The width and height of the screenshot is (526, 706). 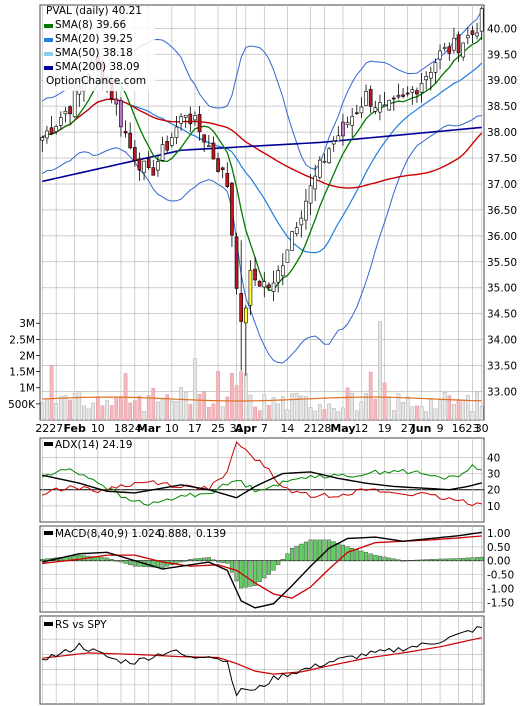 I want to click on volume-tick-label: 1.5M, so click(x=22, y=373).